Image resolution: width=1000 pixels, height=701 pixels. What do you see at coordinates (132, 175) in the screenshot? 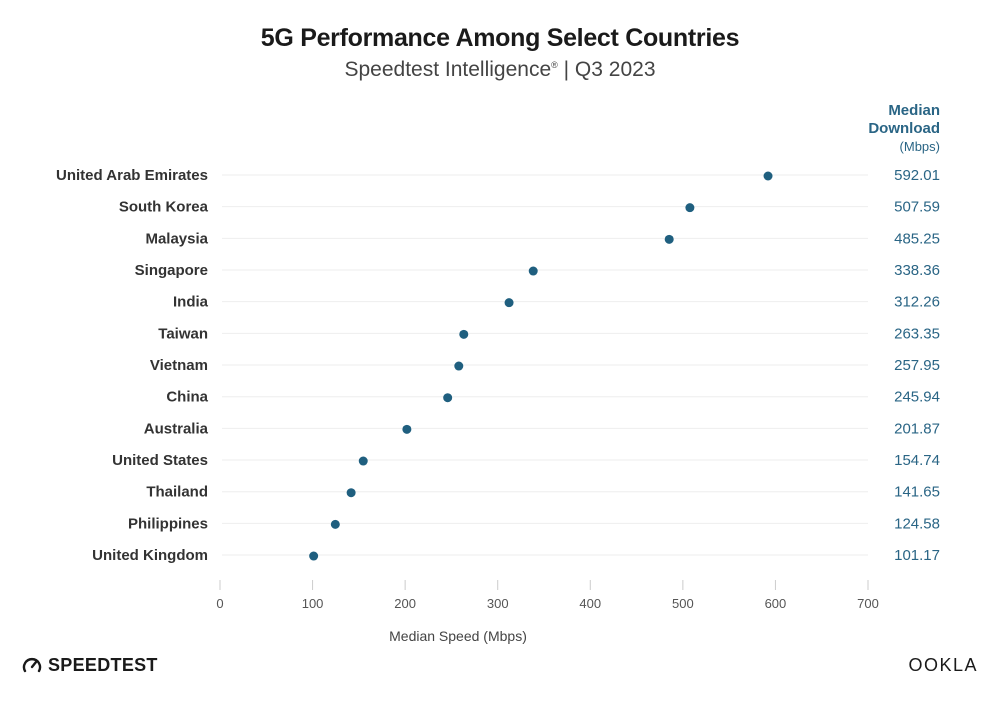
I see `country-label: United Arab Emirates` at bounding box center [132, 175].